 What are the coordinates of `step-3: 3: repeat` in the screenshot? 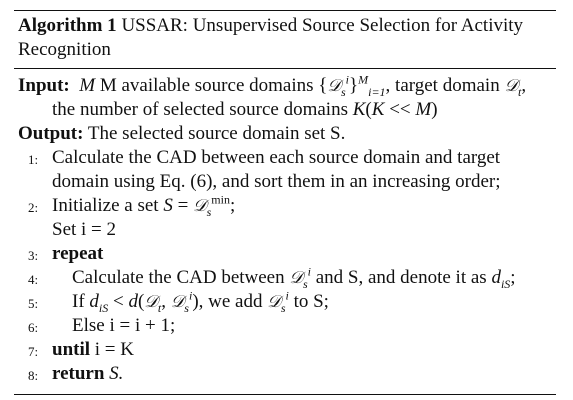 It's located at (287, 254).